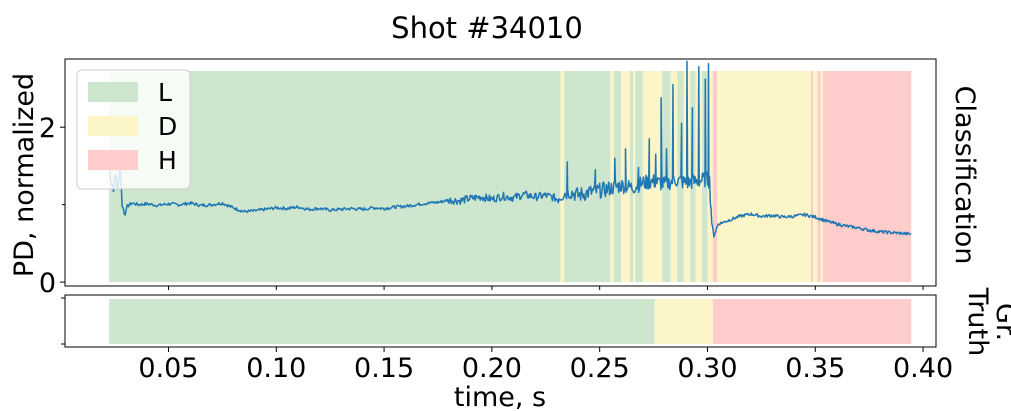  I want to click on ground-truth-label-text: Gr.Truth, so click(986, 321).